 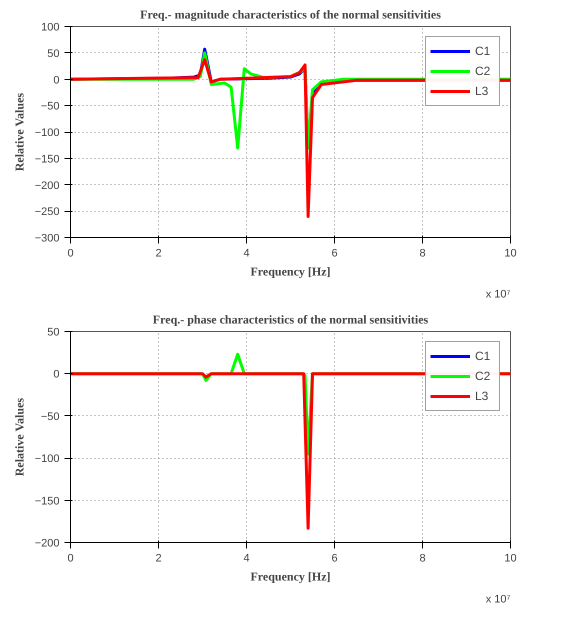 What do you see at coordinates (47, 212) in the screenshot?
I see `y-tick-label: −250` at bounding box center [47, 212].